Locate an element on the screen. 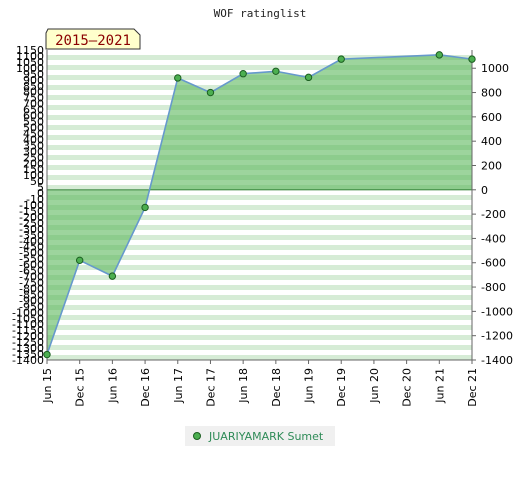 This screenshot has width=520, height=480. right-tick-label: 600 is located at coordinates (491, 117).